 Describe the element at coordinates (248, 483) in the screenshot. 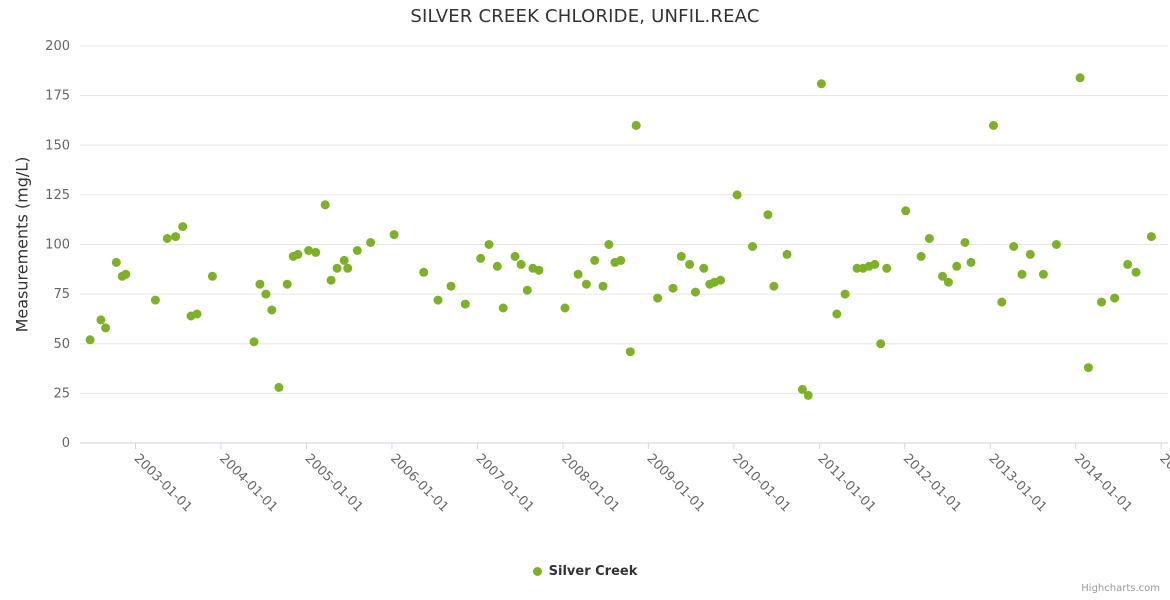

I see `x-axis-tick-label: 2004-01-01` at that location.